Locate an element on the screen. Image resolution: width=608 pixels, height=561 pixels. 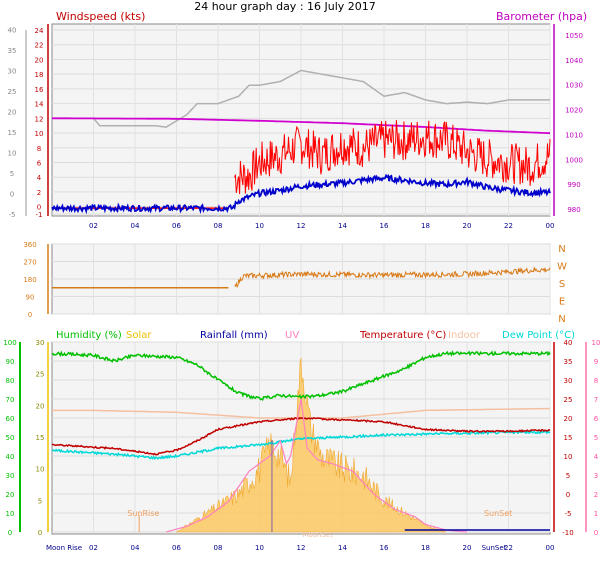
humidity-tick-label: 10 is located at coordinates (10, 514).